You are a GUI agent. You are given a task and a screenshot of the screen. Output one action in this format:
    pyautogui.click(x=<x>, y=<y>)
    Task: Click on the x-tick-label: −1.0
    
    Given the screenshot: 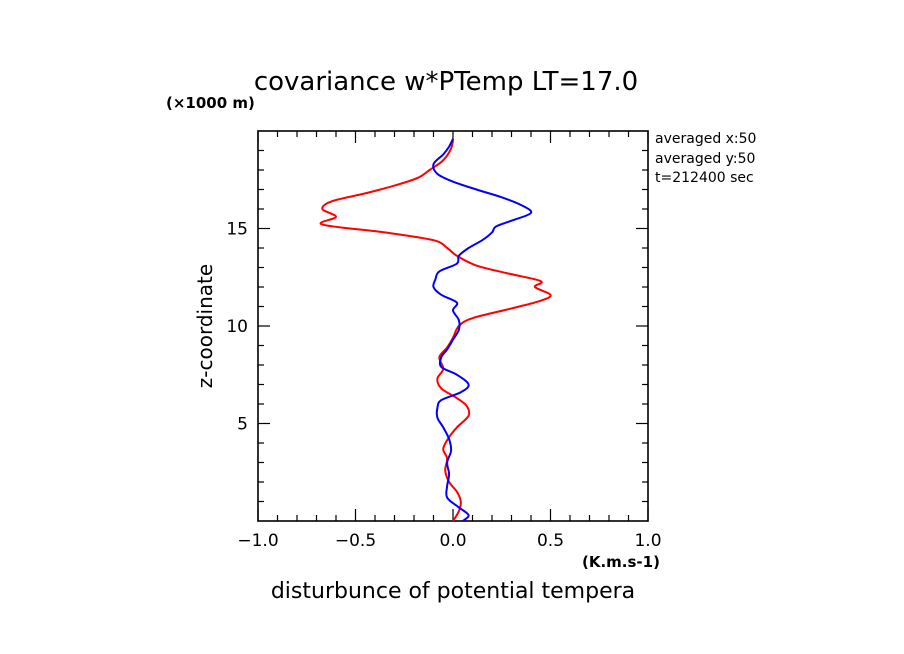 What is the action you would take?
    pyautogui.click(x=257, y=541)
    